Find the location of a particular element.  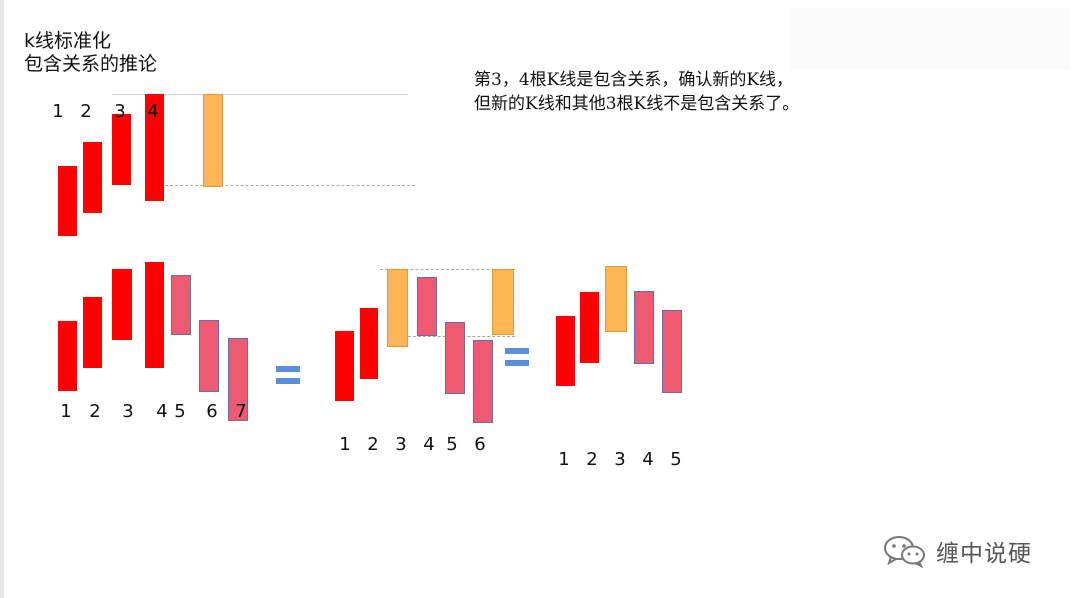

label-2: 2 is located at coordinates (86, 111).